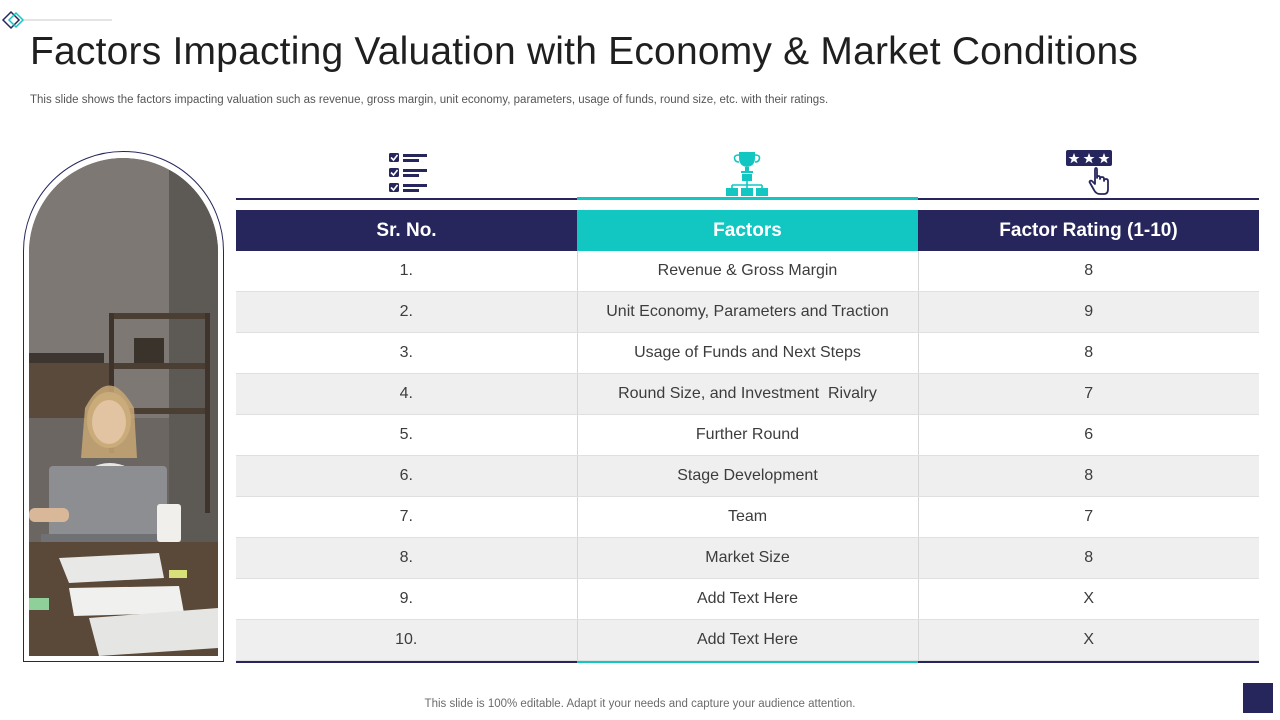 This screenshot has width=1280, height=720. Describe the element at coordinates (1088, 199) in the screenshot. I see `divider-right` at that location.